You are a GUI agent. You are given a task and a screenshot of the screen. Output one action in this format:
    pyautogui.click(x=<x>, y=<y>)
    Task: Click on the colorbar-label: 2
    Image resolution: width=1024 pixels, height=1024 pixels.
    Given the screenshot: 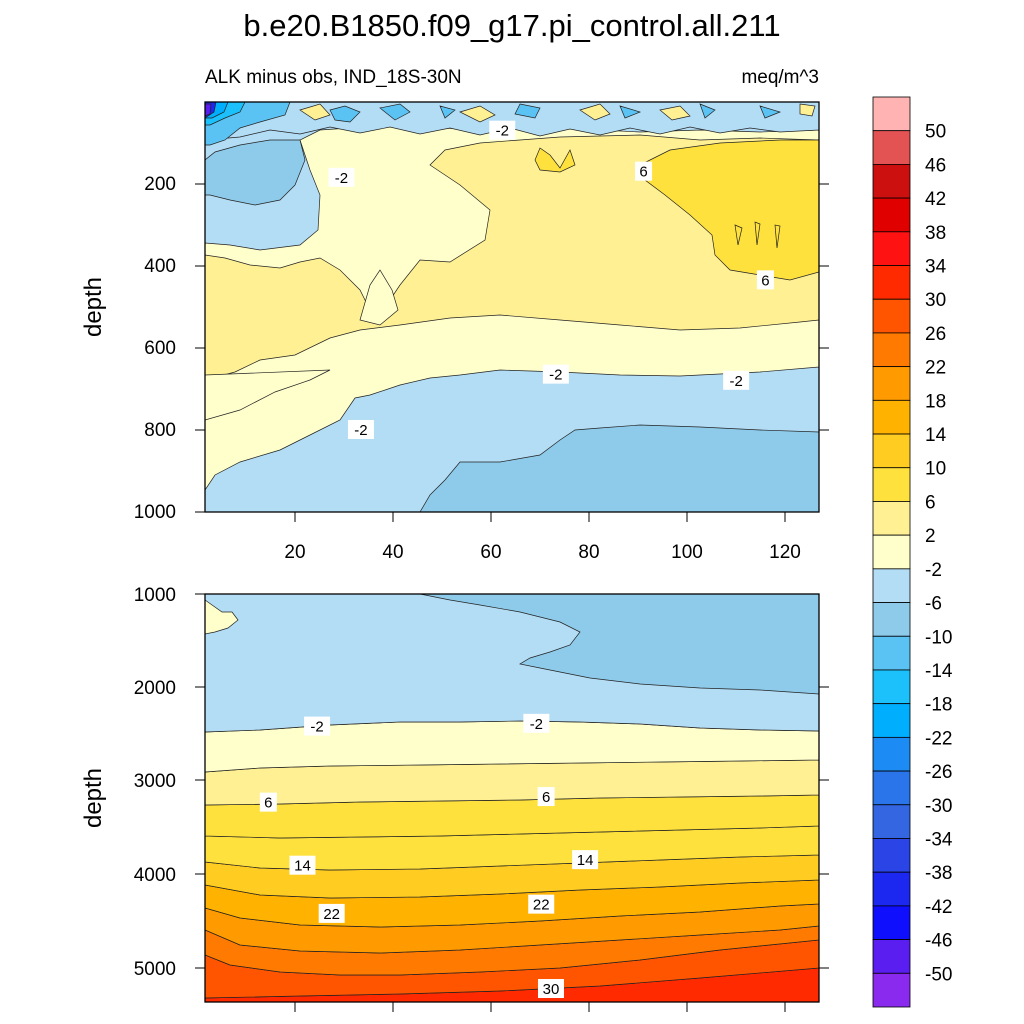 What is the action you would take?
    pyautogui.click(x=930, y=536)
    